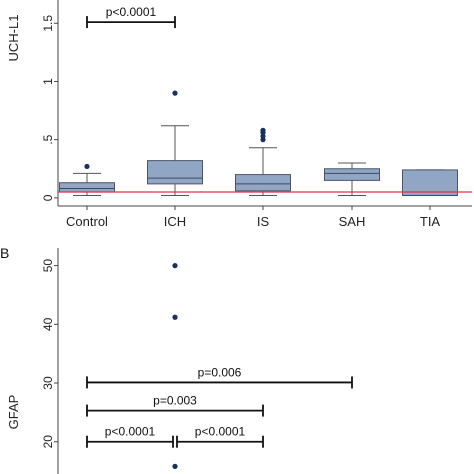 The height and width of the screenshot is (474, 474). I want to click on x-tick-label: SAH, so click(352, 221).